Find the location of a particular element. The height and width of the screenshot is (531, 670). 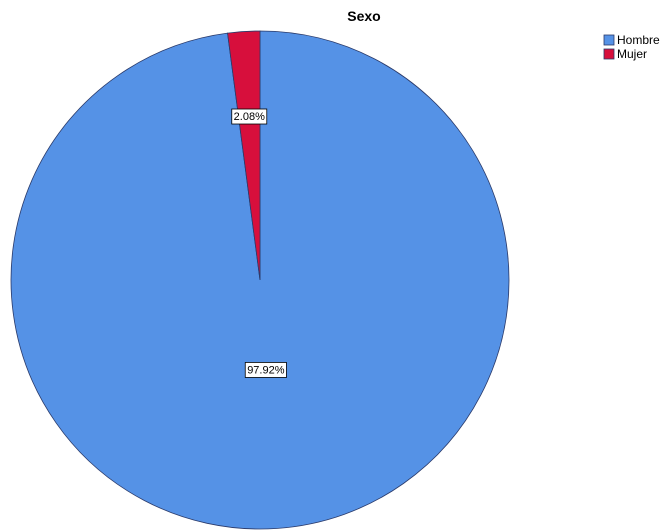

slice-labels: 97.92% 2.08% is located at coordinates (259, 243).